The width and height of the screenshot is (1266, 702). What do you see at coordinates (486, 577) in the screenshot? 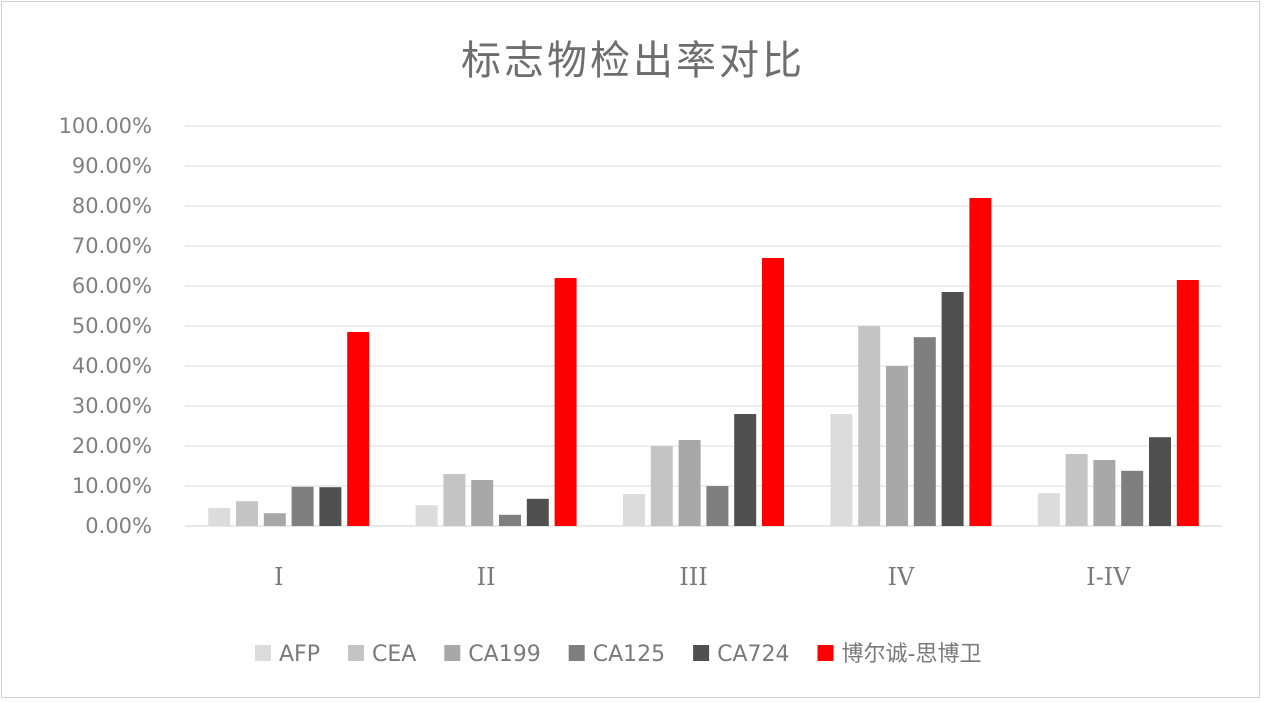
I see `x-tick-label: II` at bounding box center [486, 577].